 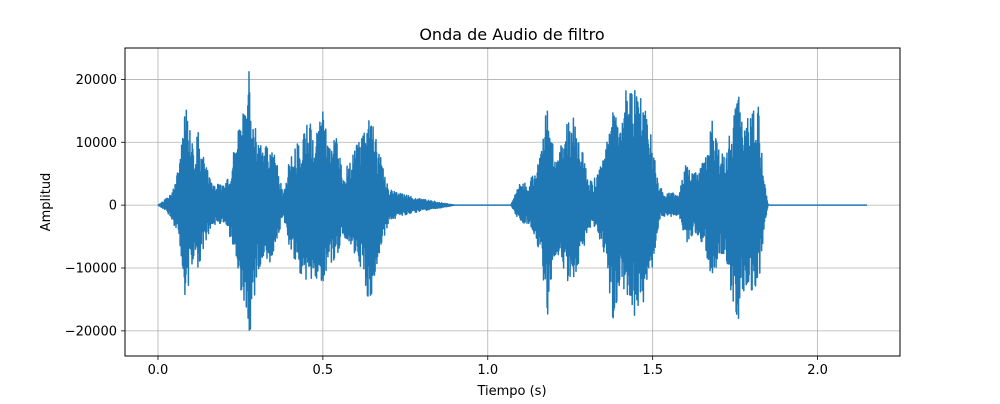 What do you see at coordinates (96, 80) in the screenshot?
I see `y-tick-label: 20000` at bounding box center [96, 80].